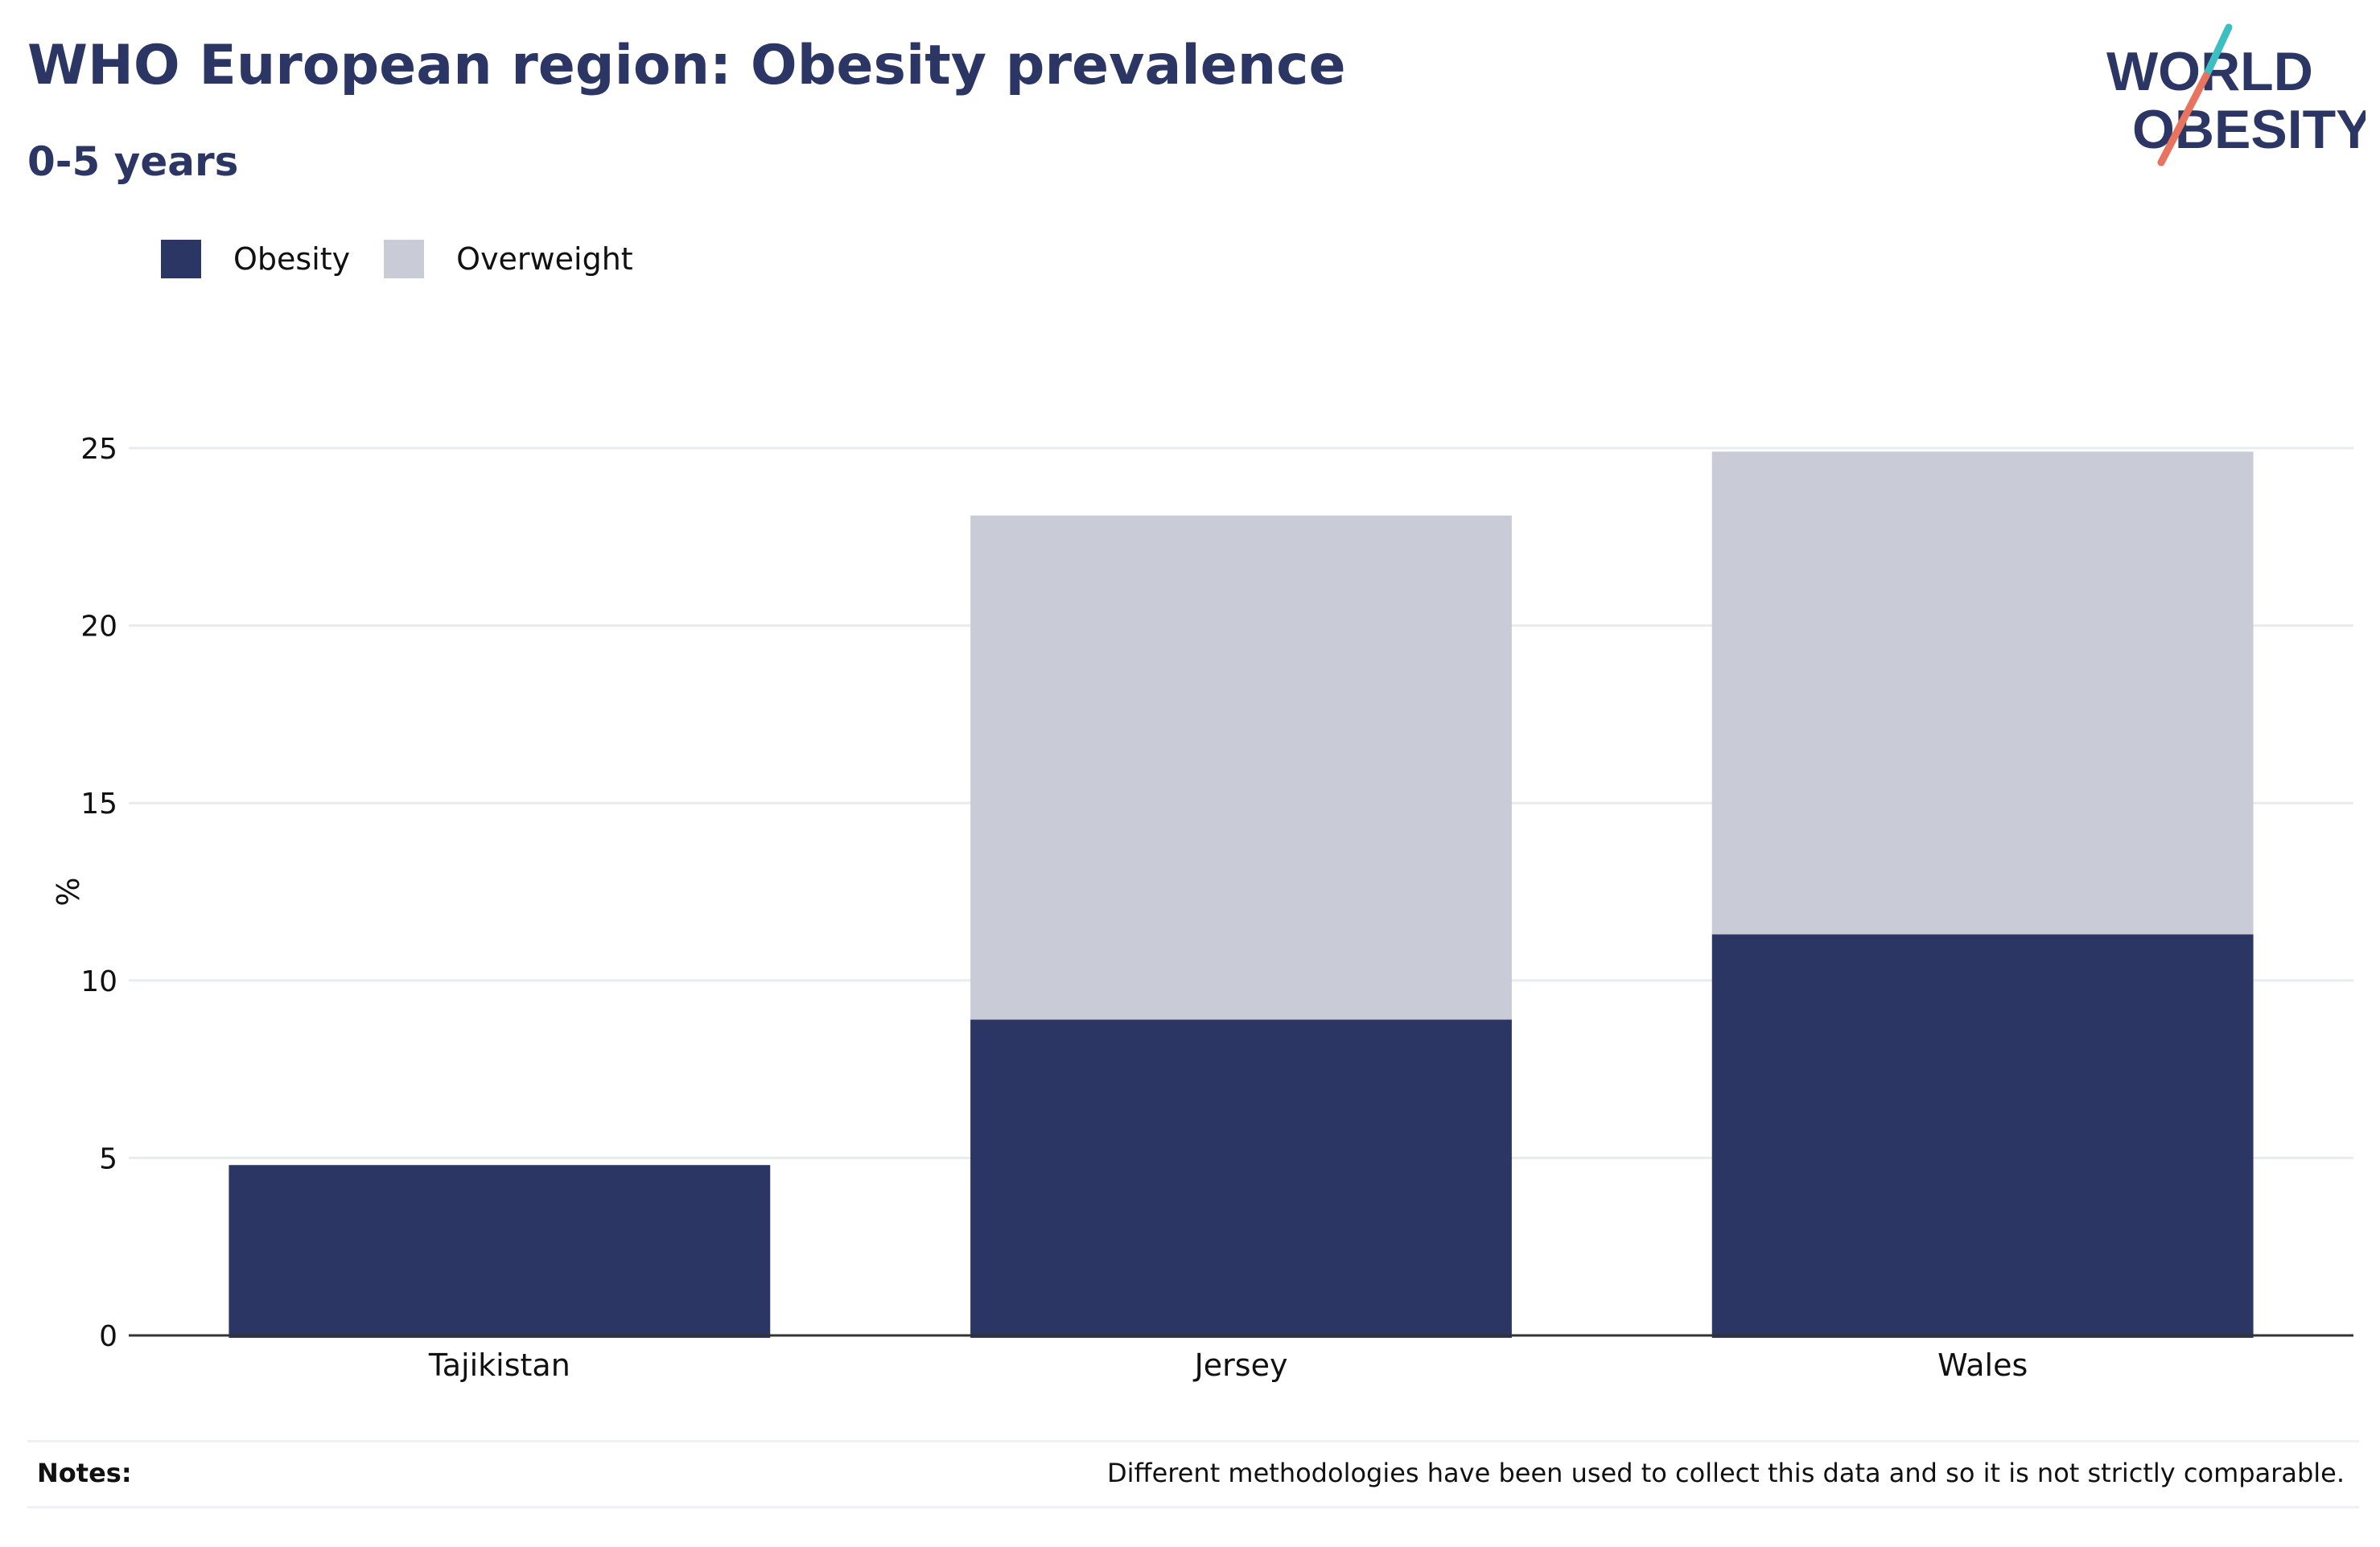 This screenshot has width=2380, height=1547. Describe the element at coordinates (686, 65) in the screenshot. I see `chart-title: WHO European region: Obesity prevalence` at that location.